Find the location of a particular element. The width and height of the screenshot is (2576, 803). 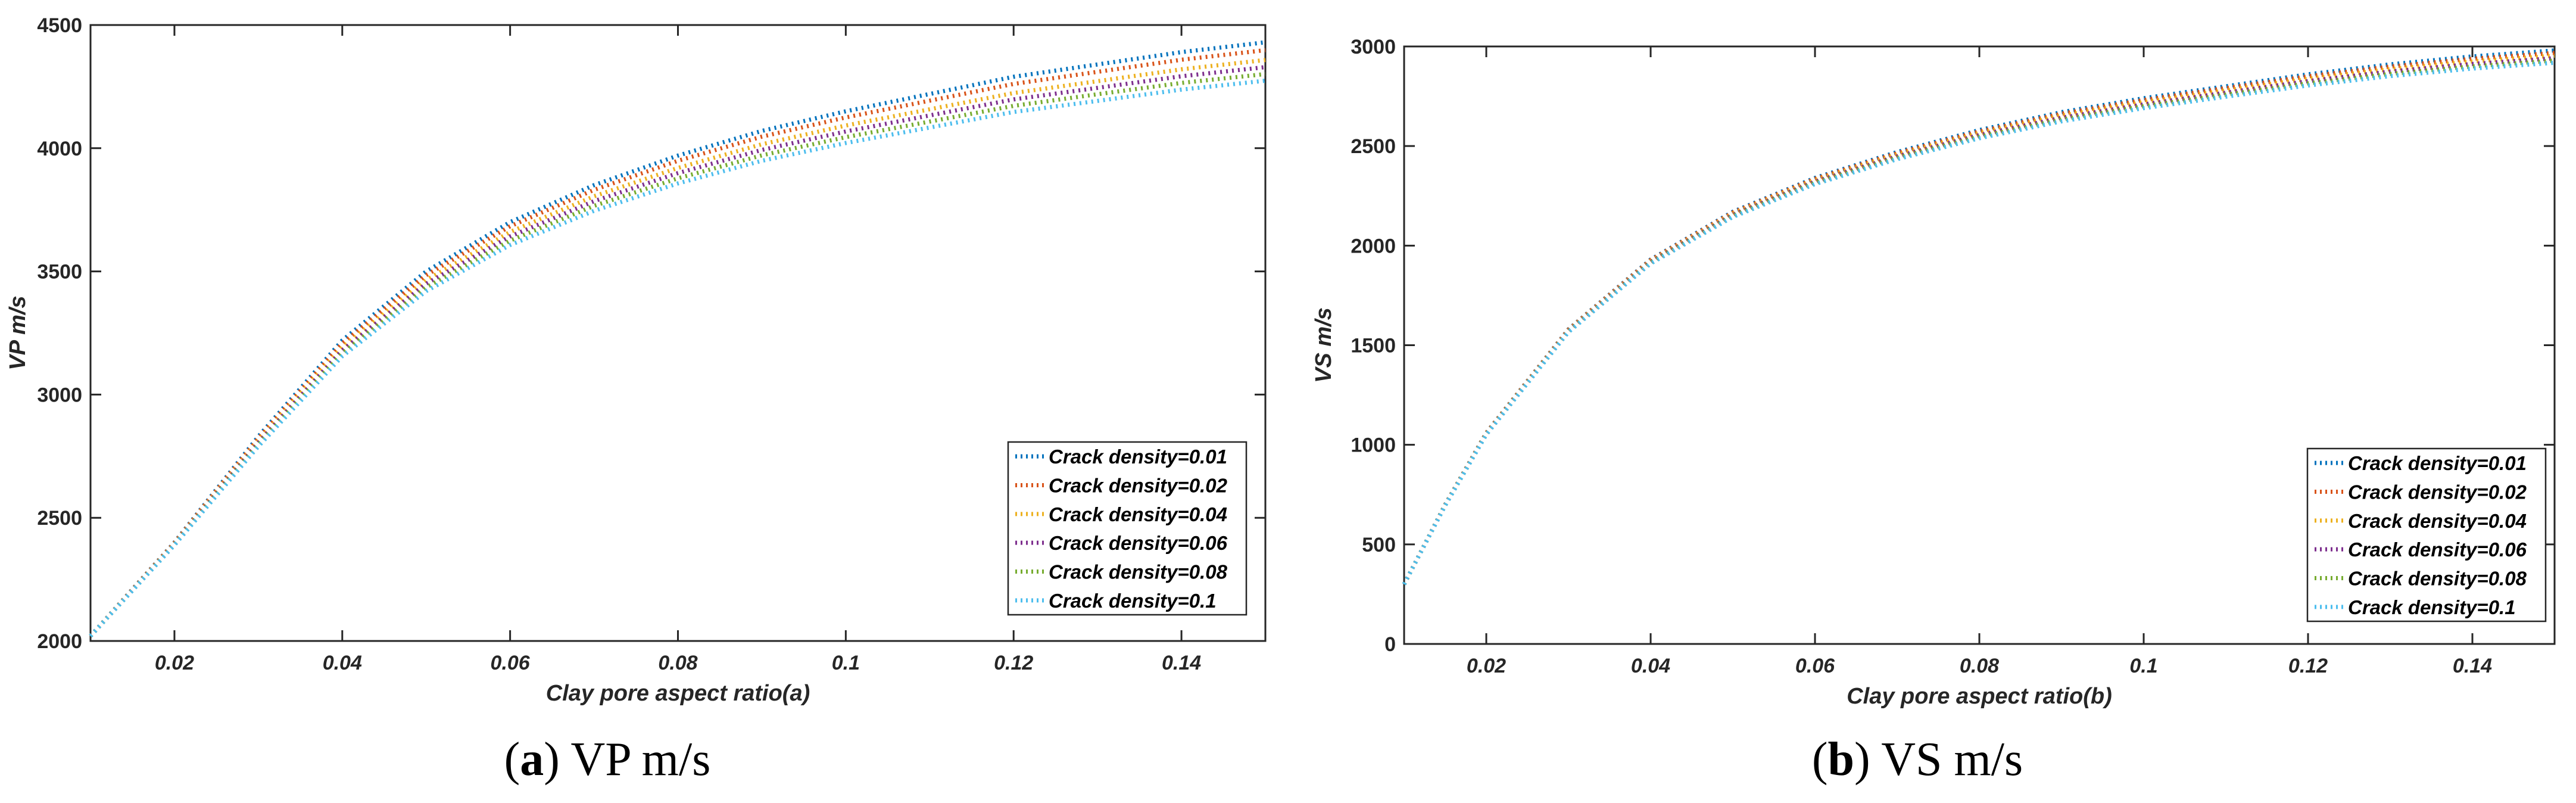

y-tick-label: 0 is located at coordinates (1390, 645).